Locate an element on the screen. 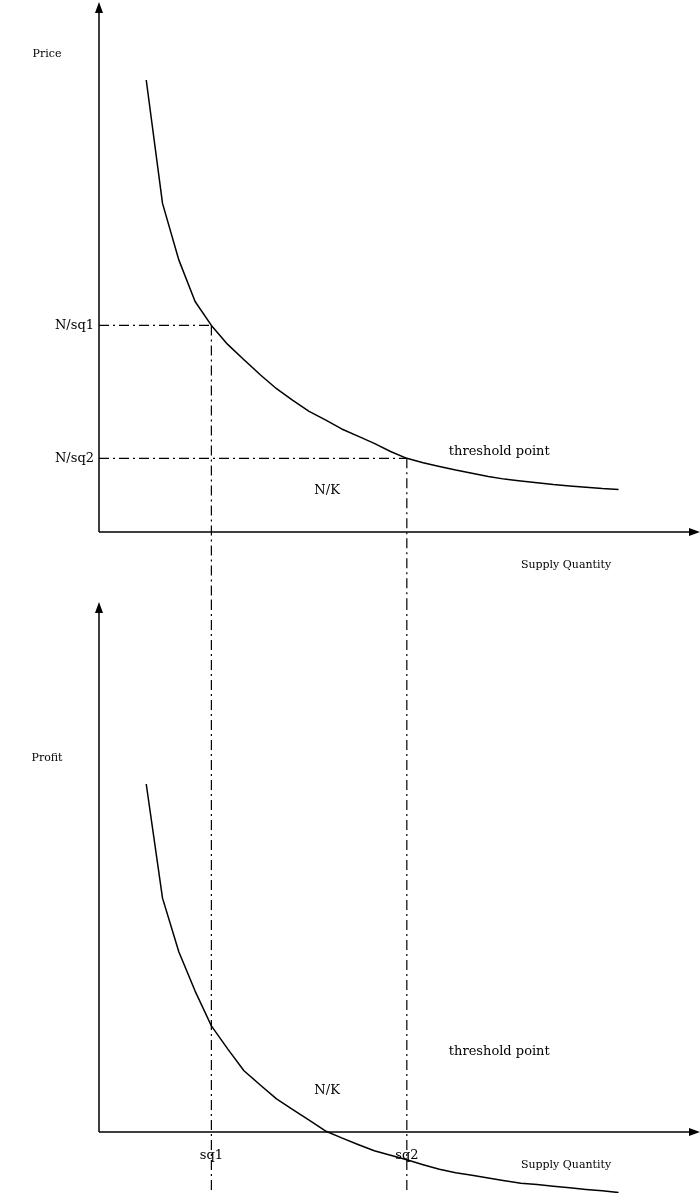 This screenshot has height=1193, width=700. x-tick-label: sq2 is located at coordinates (407, 1155).